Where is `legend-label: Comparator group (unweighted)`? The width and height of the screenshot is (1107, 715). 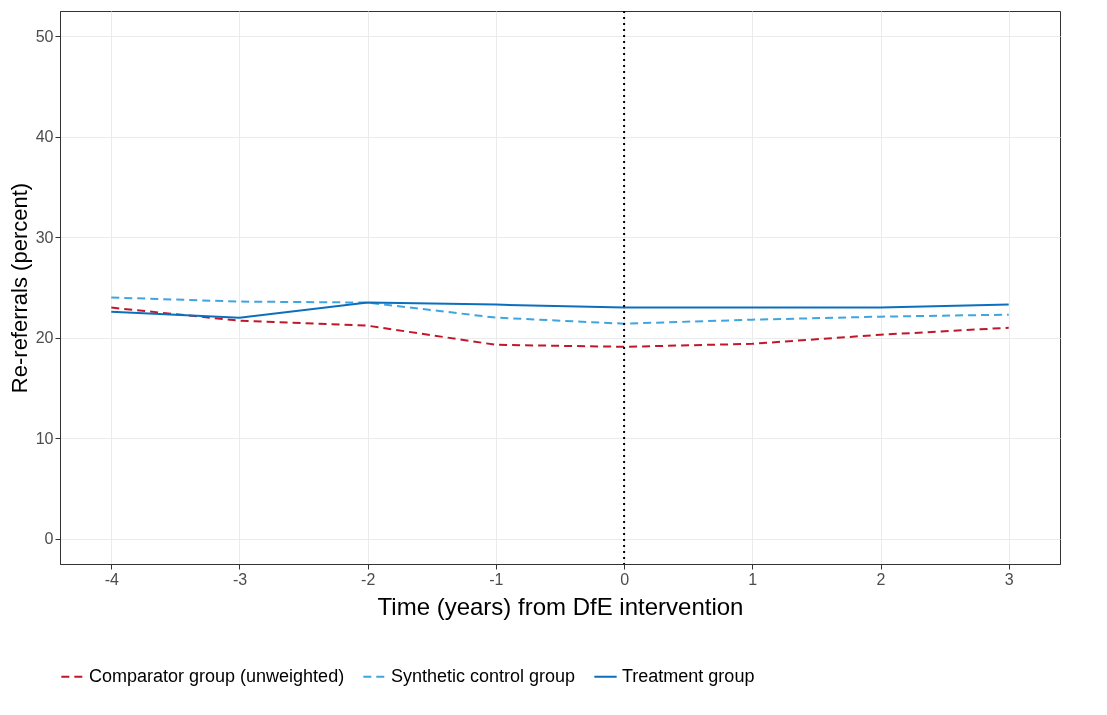 legend-label: Comparator group (unweighted) is located at coordinates (217, 675).